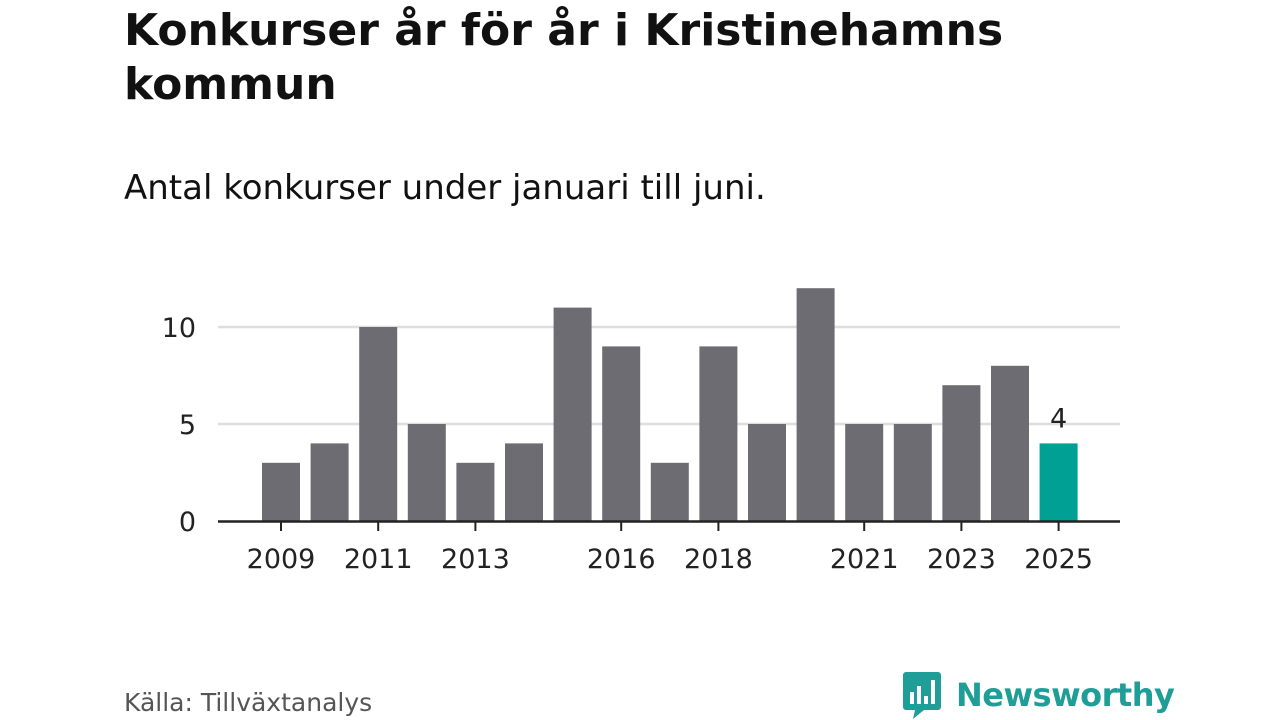  What do you see at coordinates (572, 414) in the screenshot?
I see `bar-2015` at bounding box center [572, 414].